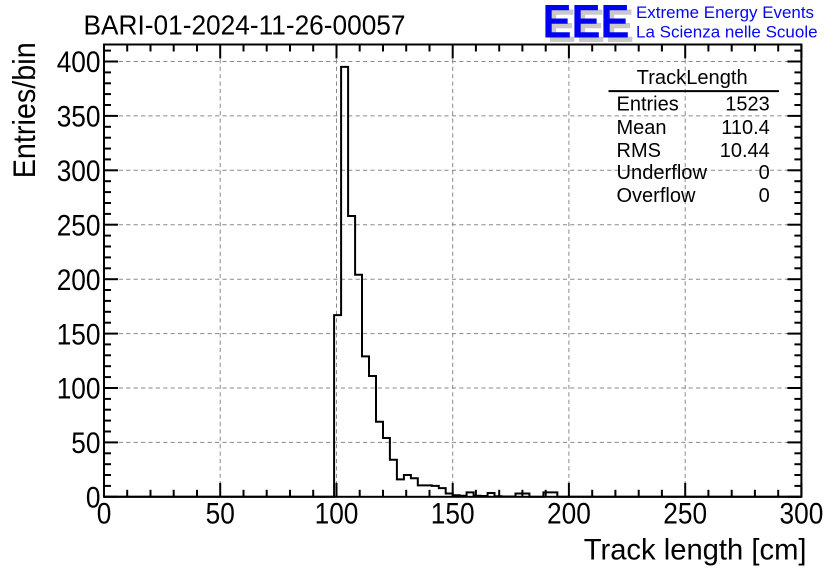  Describe the element at coordinates (639, 151) in the screenshot. I see `svg-text: RMS` at that location.